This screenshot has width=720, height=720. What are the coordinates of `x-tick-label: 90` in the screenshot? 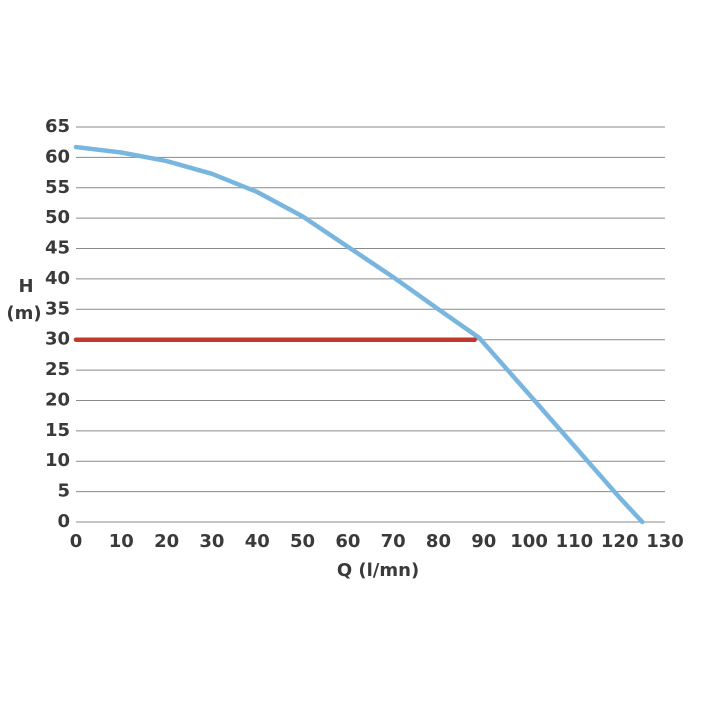 It's located at (483, 541).